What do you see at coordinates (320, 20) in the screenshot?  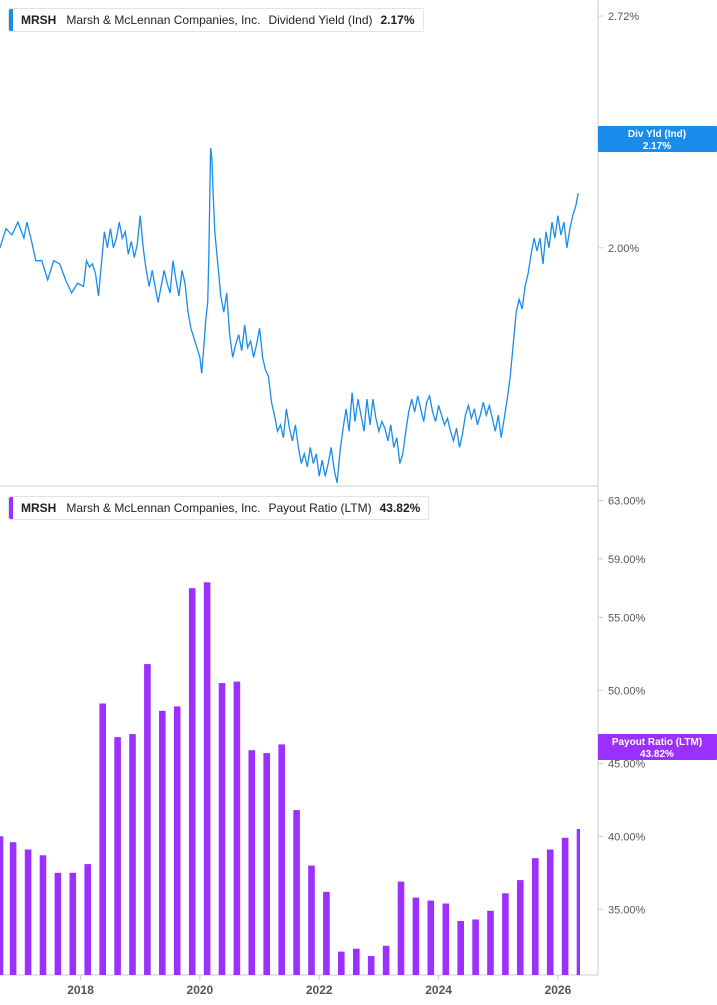 I see `legend-metric: Dividend Yield (Ind)` at bounding box center [320, 20].